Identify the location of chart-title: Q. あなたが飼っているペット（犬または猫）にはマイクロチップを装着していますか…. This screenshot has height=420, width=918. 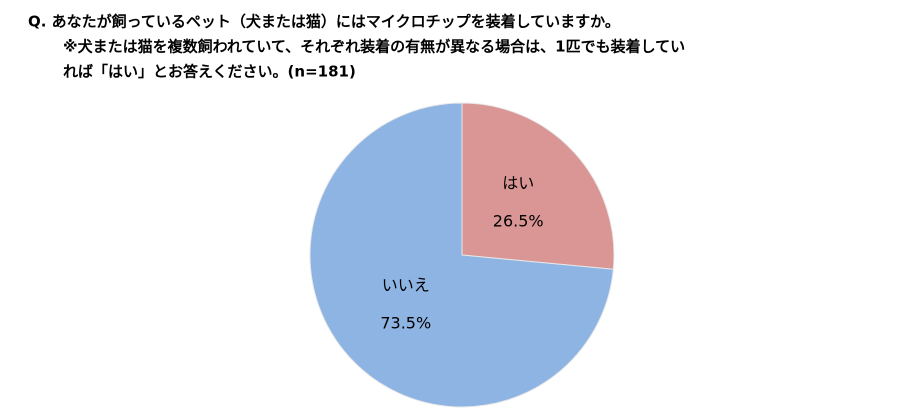
(324, 22).